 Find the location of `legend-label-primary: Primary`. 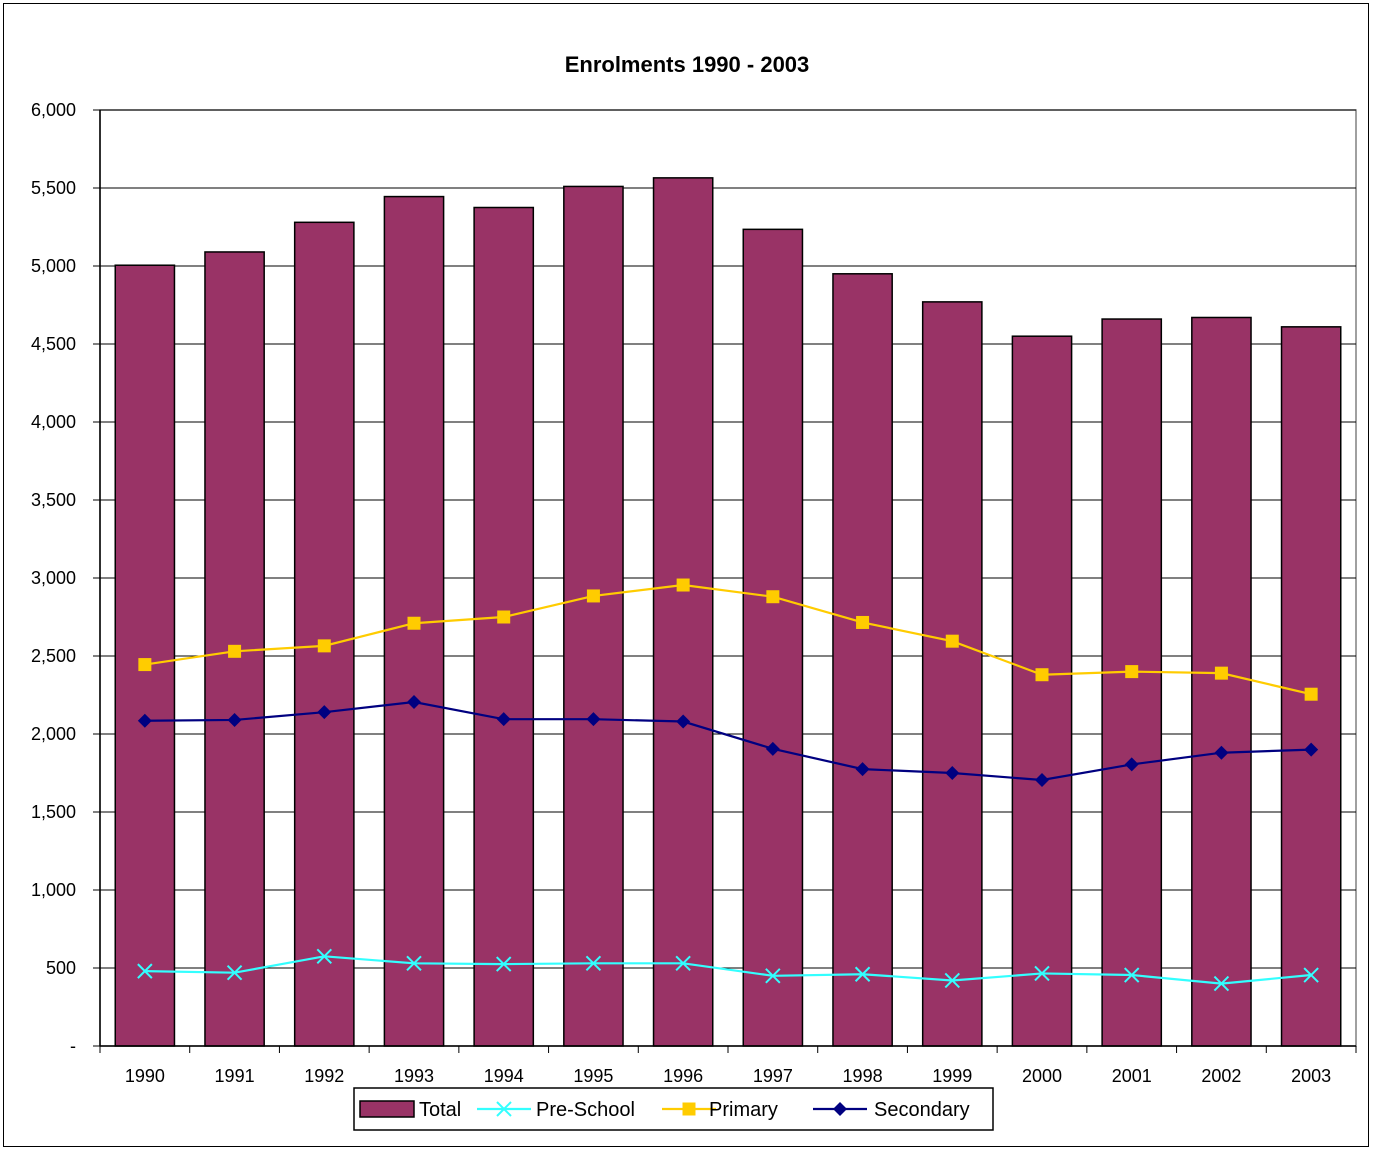

legend-label-primary: Primary is located at coordinates (743, 1110).